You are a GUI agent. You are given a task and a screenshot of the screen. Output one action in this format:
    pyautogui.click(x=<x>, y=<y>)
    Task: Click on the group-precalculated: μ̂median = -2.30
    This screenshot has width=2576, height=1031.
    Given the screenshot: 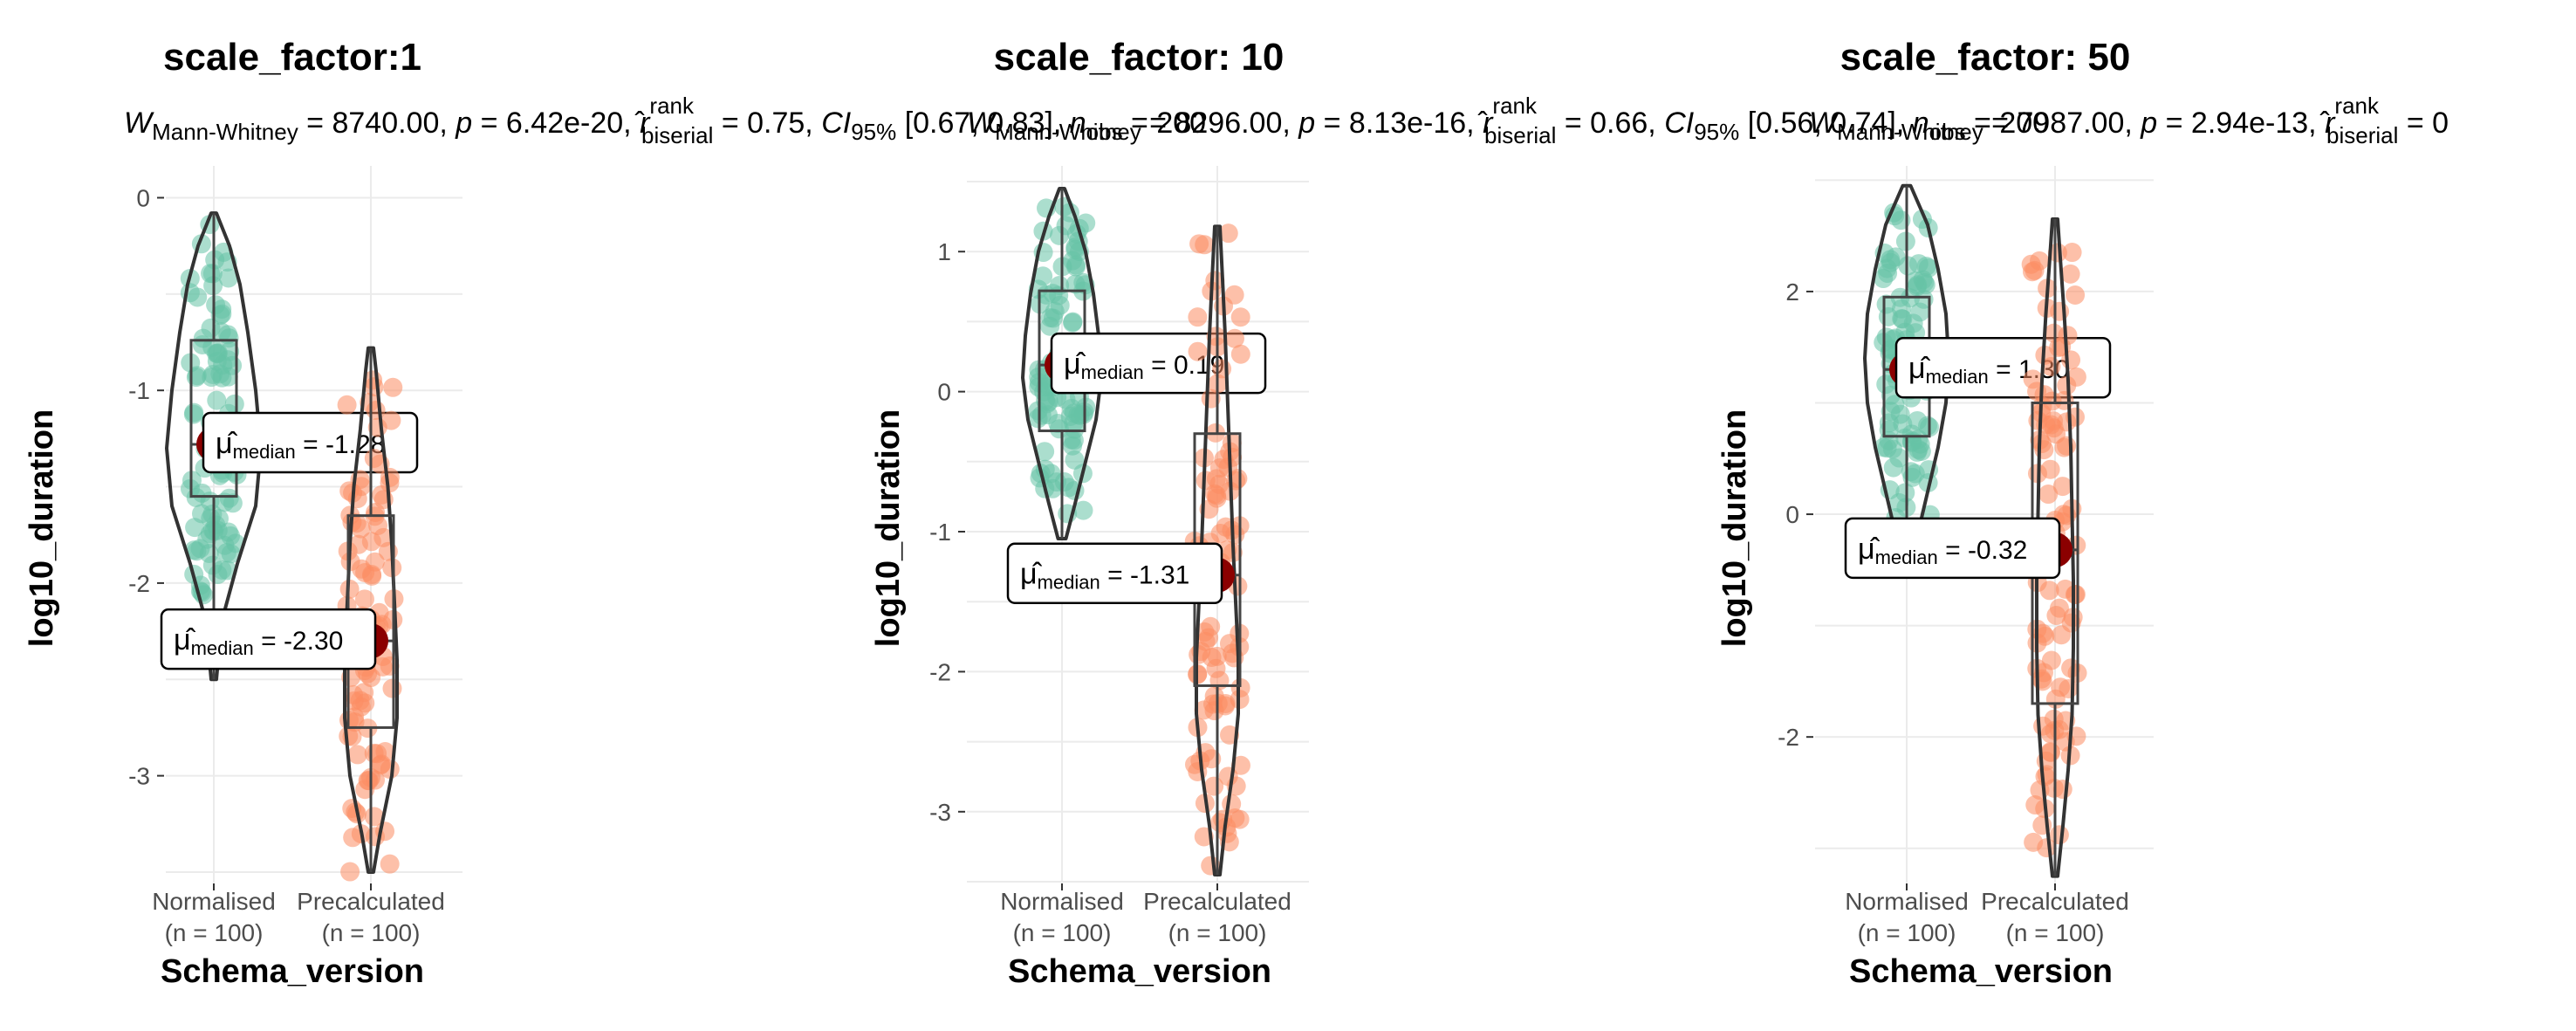 What is the action you would take?
    pyautogui.click(x=282, y=614)
    